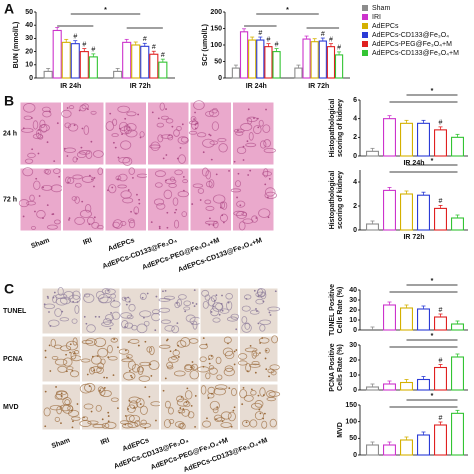  What do you see at coordinates (13, 359) in the screenshot?
I see `row-label: PCNA` at bounding box center [13, 359].